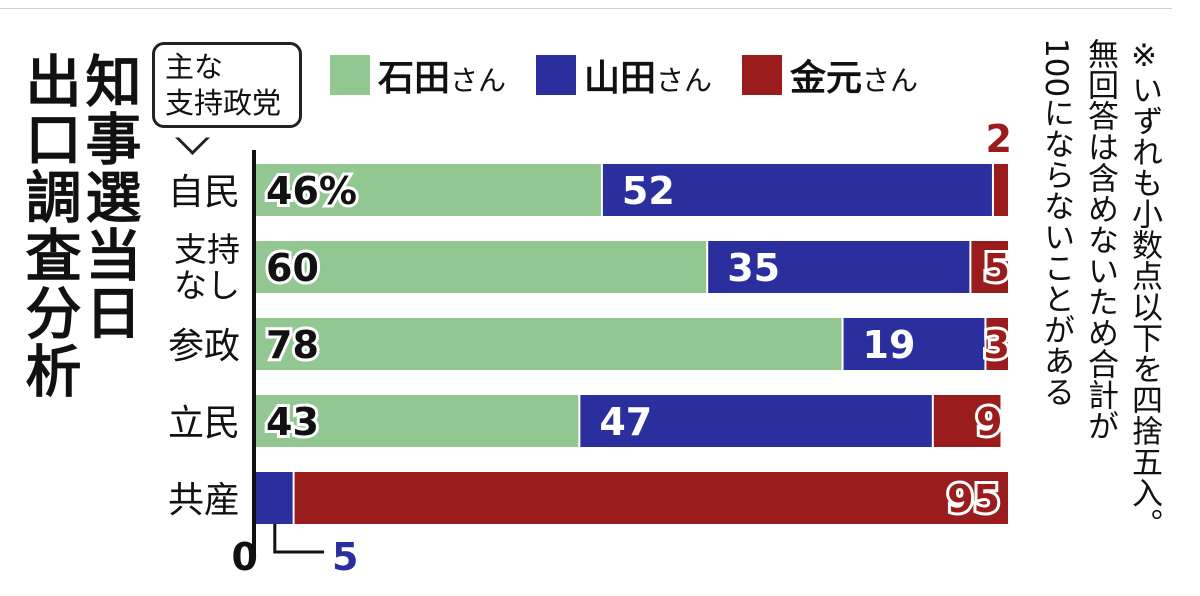  What do you see at coordinates (204, 192) in the screenshot?
I see `category-label-0: 自民` at bounding box center [204, 192].